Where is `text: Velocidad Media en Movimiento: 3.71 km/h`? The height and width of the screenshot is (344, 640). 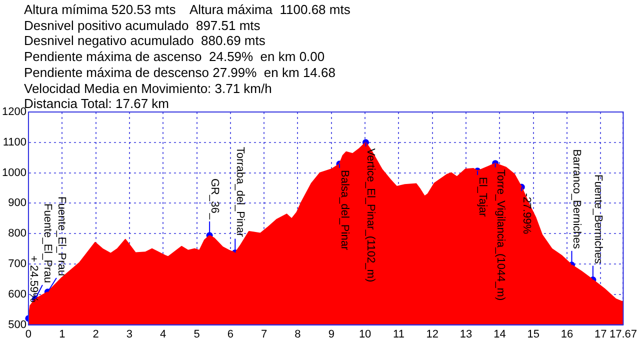
text: Velocidad Media en Movimiento: 3.71 km/h is located at coordinates (148, 88).